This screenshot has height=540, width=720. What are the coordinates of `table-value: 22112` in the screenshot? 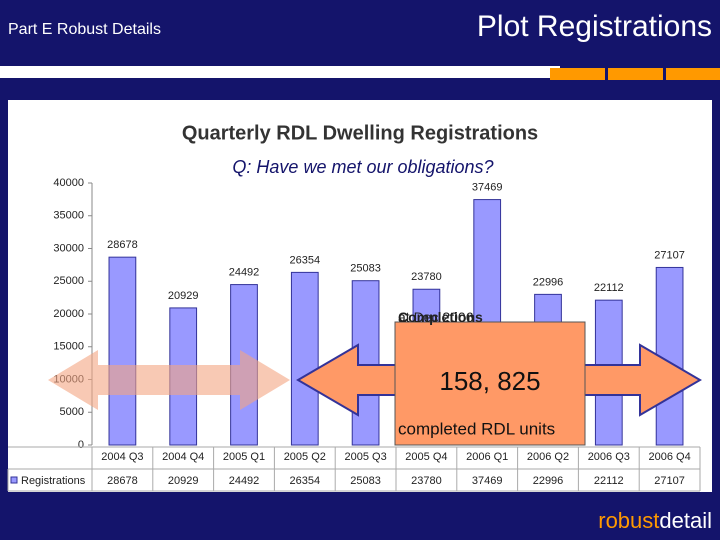 It's located at (609, 481).